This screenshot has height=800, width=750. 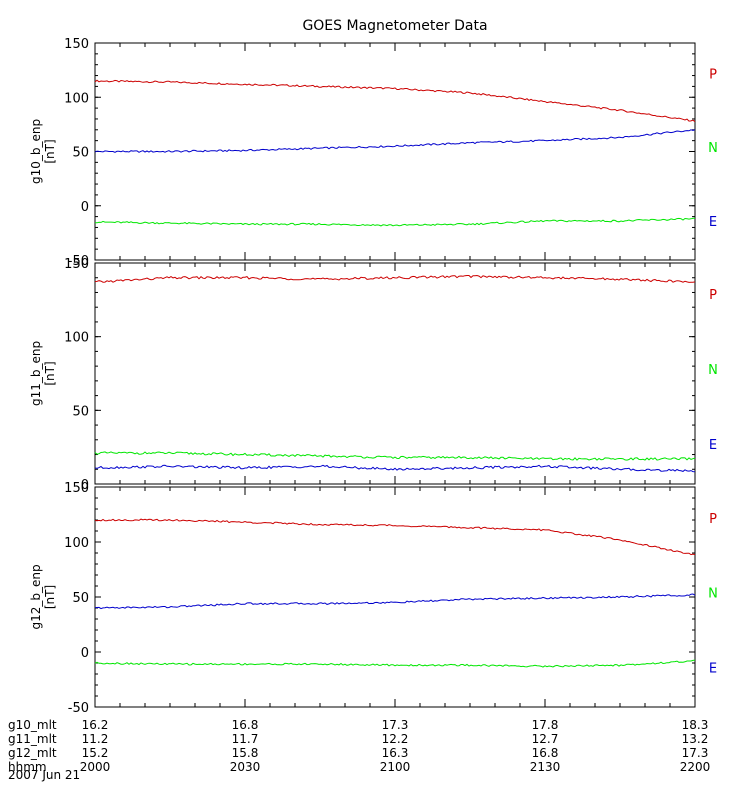 What do you see at coordinates (695, 725) in the screenshot?
I see `x-row-value: 18.3` at bounding box center [695, 725].